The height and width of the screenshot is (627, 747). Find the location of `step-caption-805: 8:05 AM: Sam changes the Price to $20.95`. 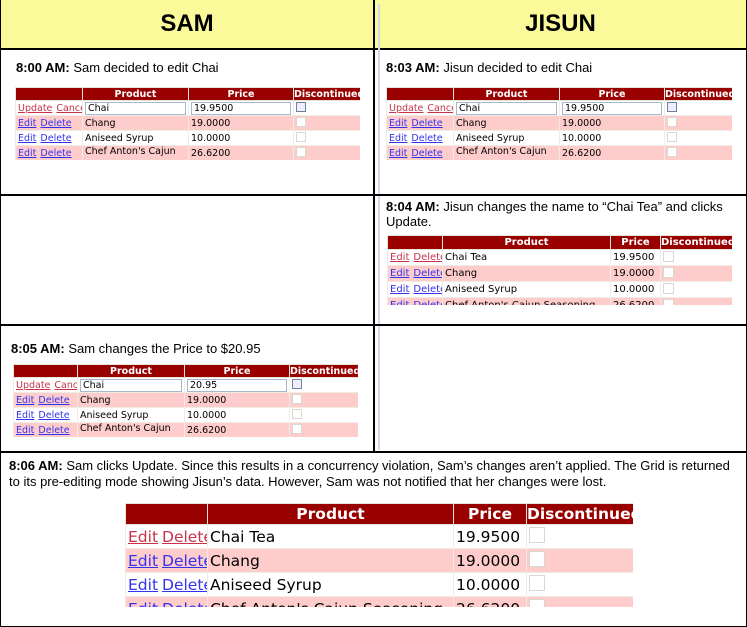

step-caption-805: 8:05 AM: Sam changes the Price to $20.95 is located at coordinates (136, 348).